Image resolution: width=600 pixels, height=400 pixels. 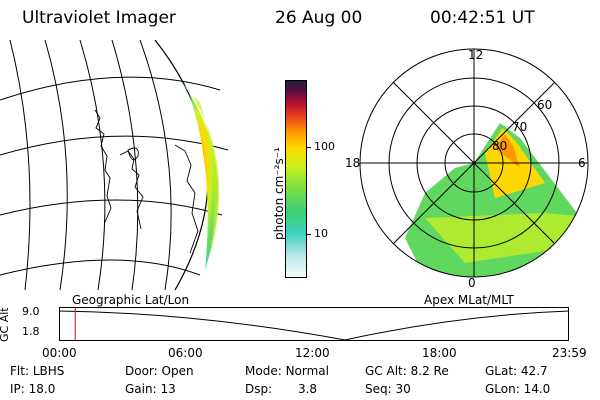 I want to click on status-gain: Gain: 13, so click(x=150, y=389).